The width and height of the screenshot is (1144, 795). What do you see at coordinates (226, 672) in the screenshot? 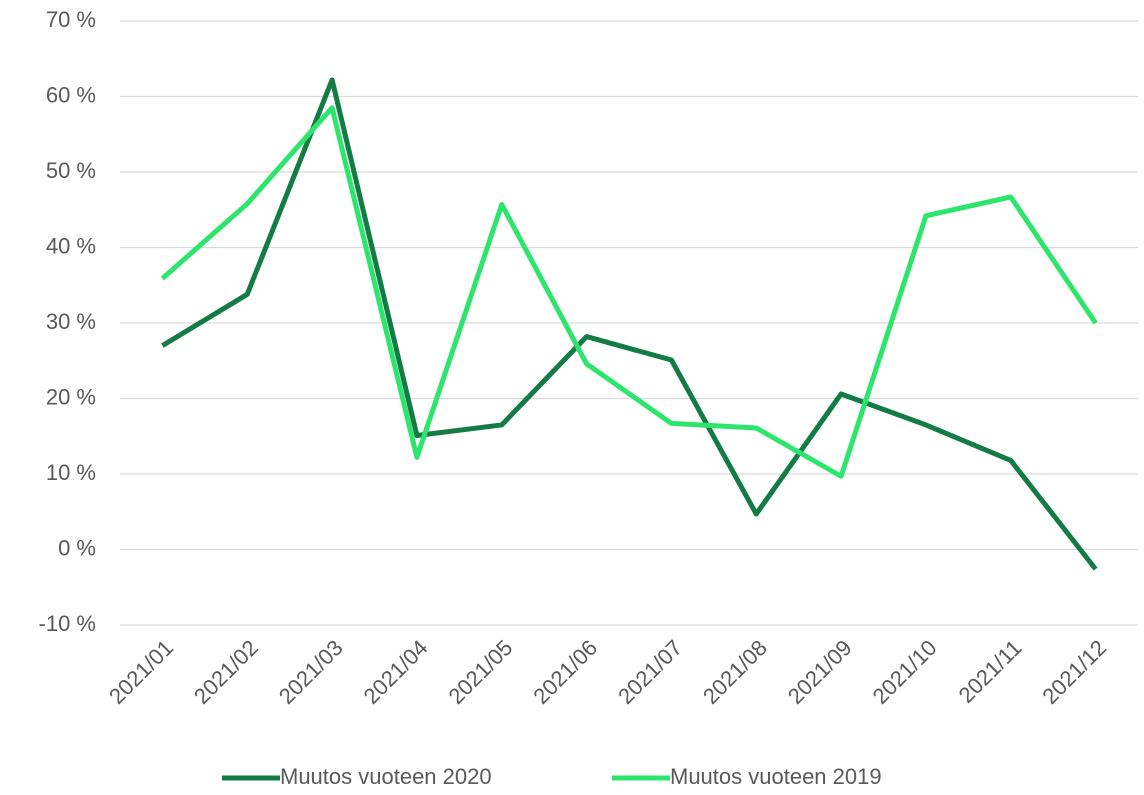
I see `x-tick-label: 2021/02` at bounding box center [226, 672].